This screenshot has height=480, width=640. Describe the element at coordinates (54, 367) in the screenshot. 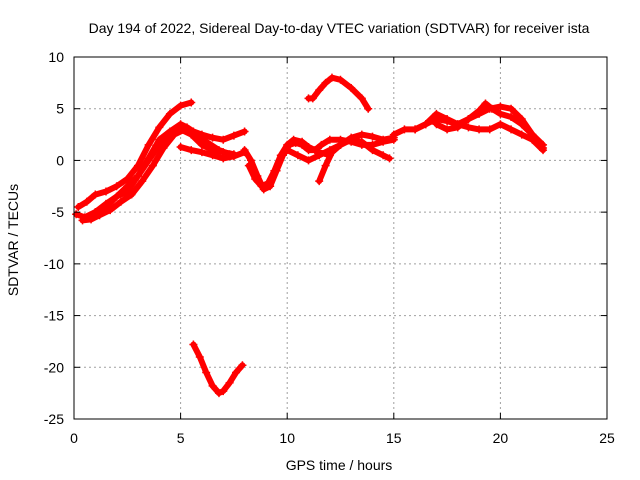

I see `y-tick-label: -20` at that location.